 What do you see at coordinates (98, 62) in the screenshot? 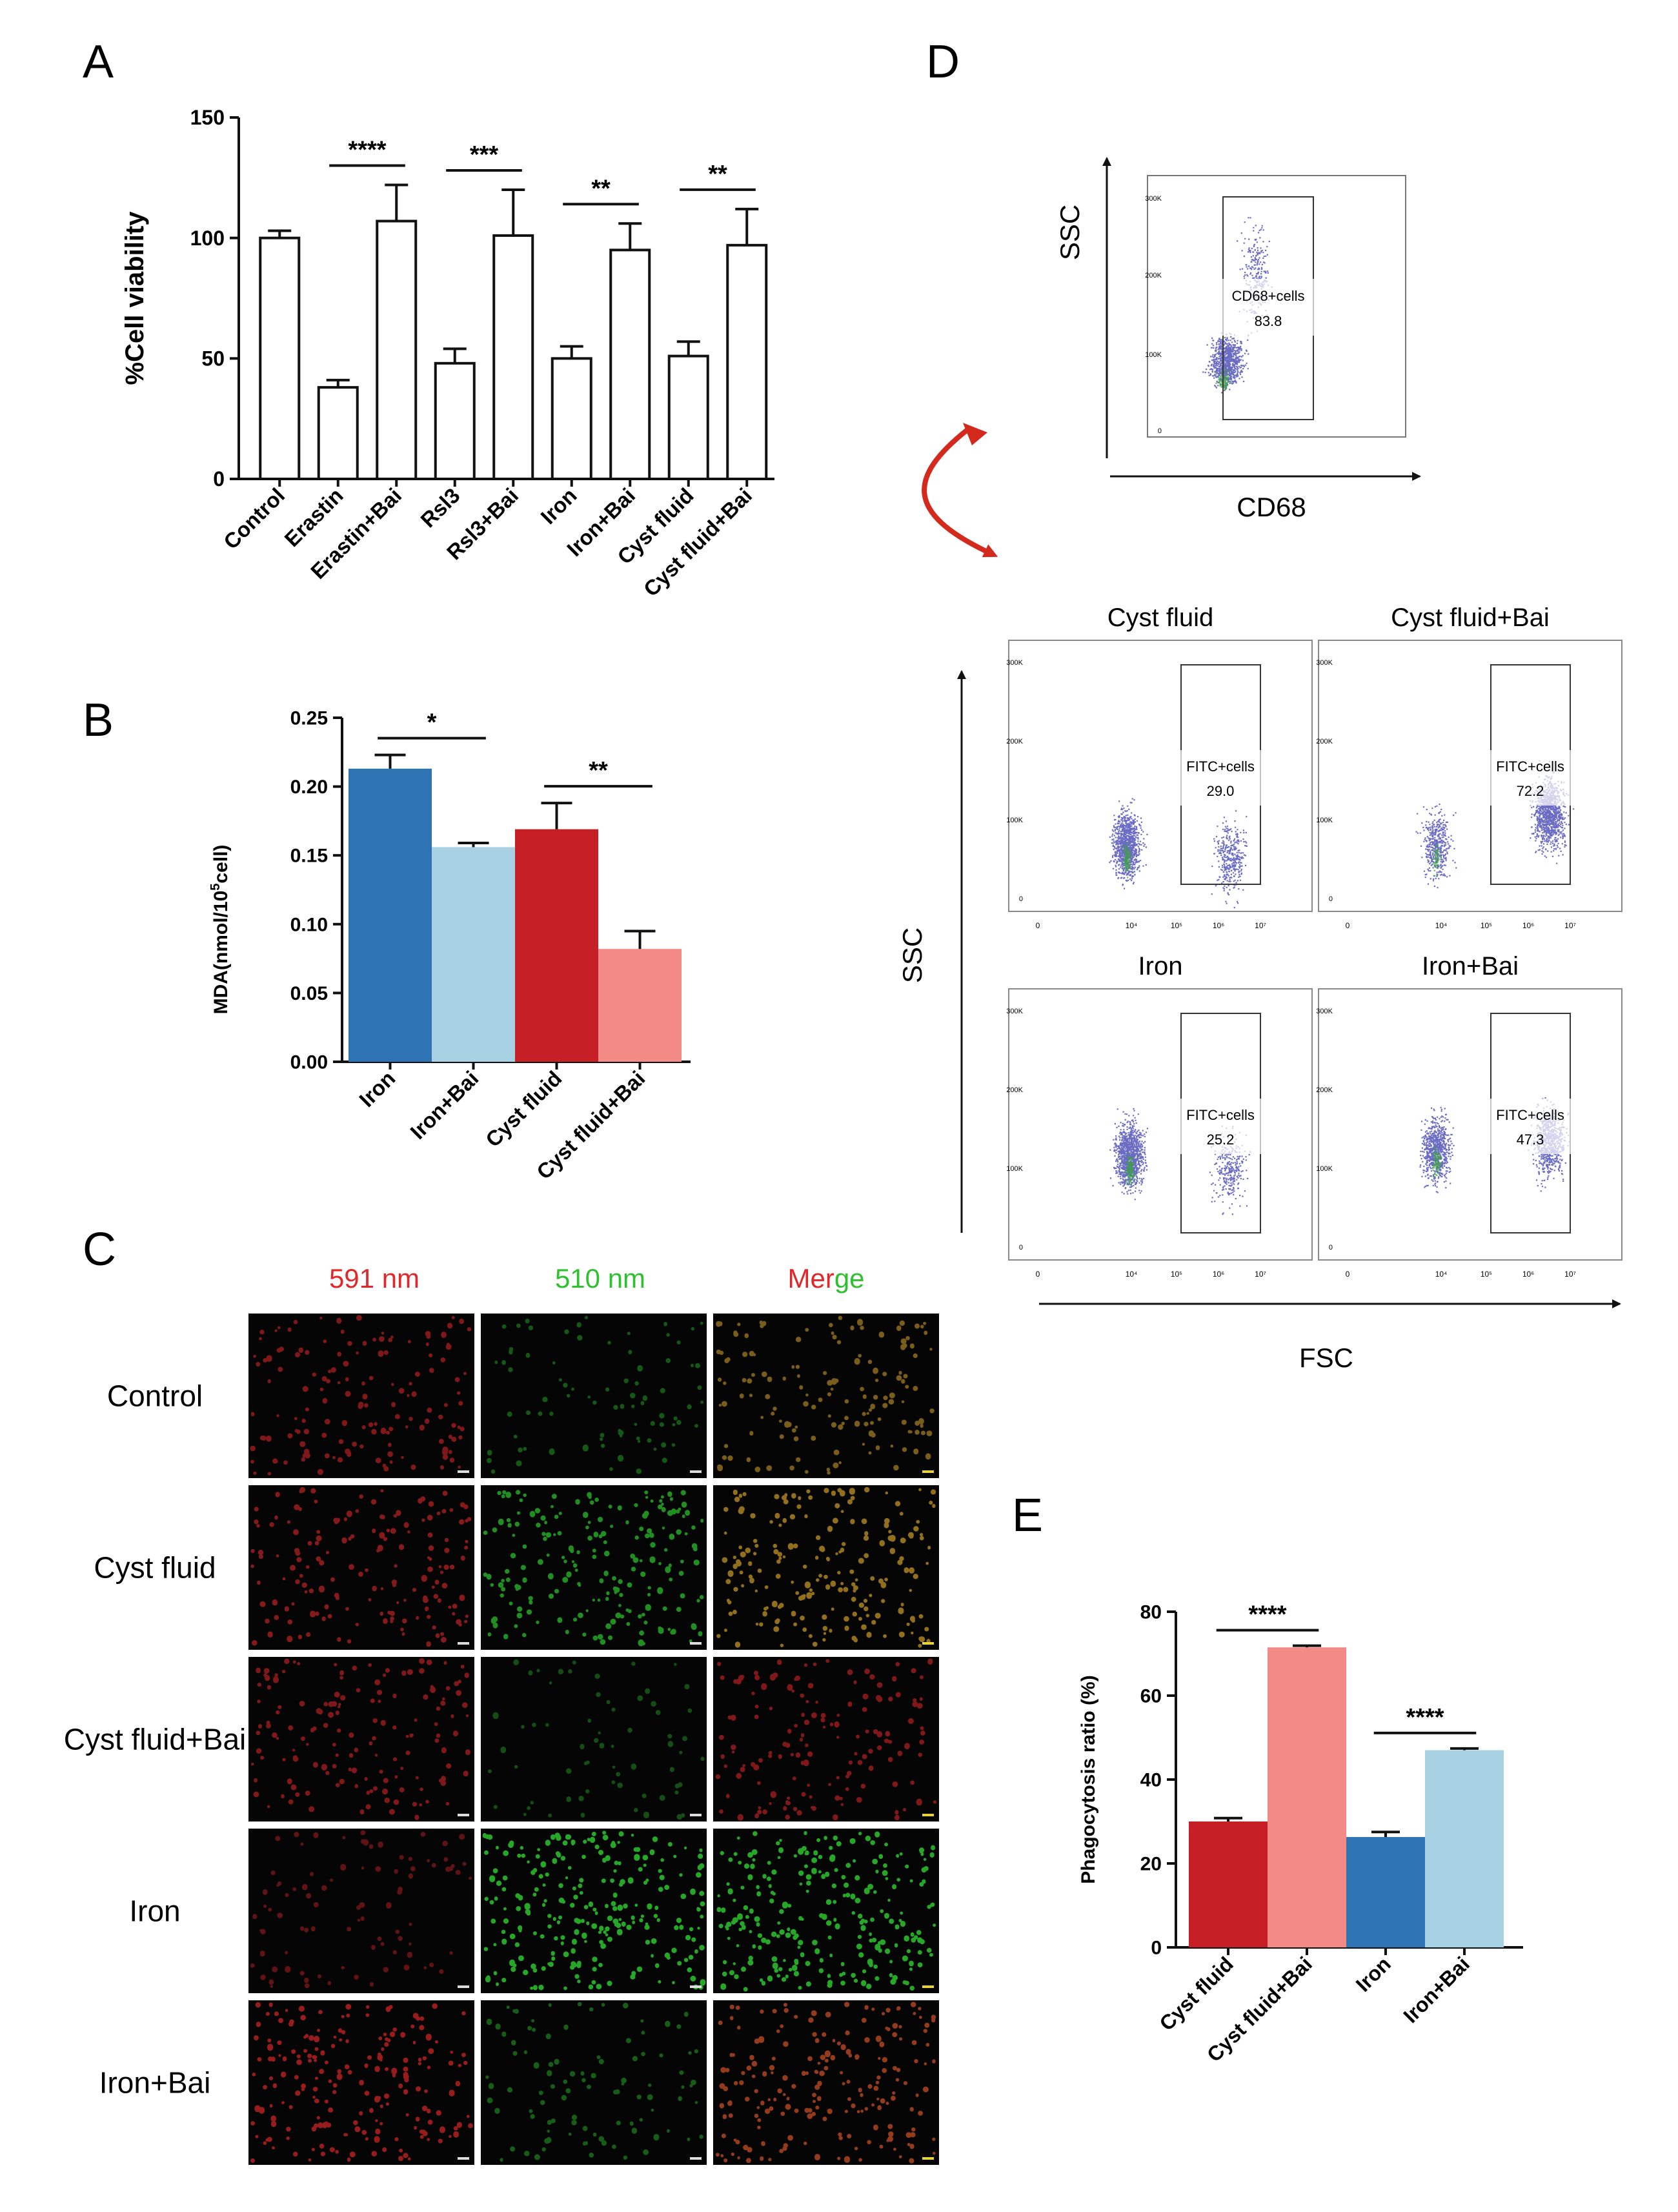
I see `panel-label-a: A` at bounding box center [98, 62].